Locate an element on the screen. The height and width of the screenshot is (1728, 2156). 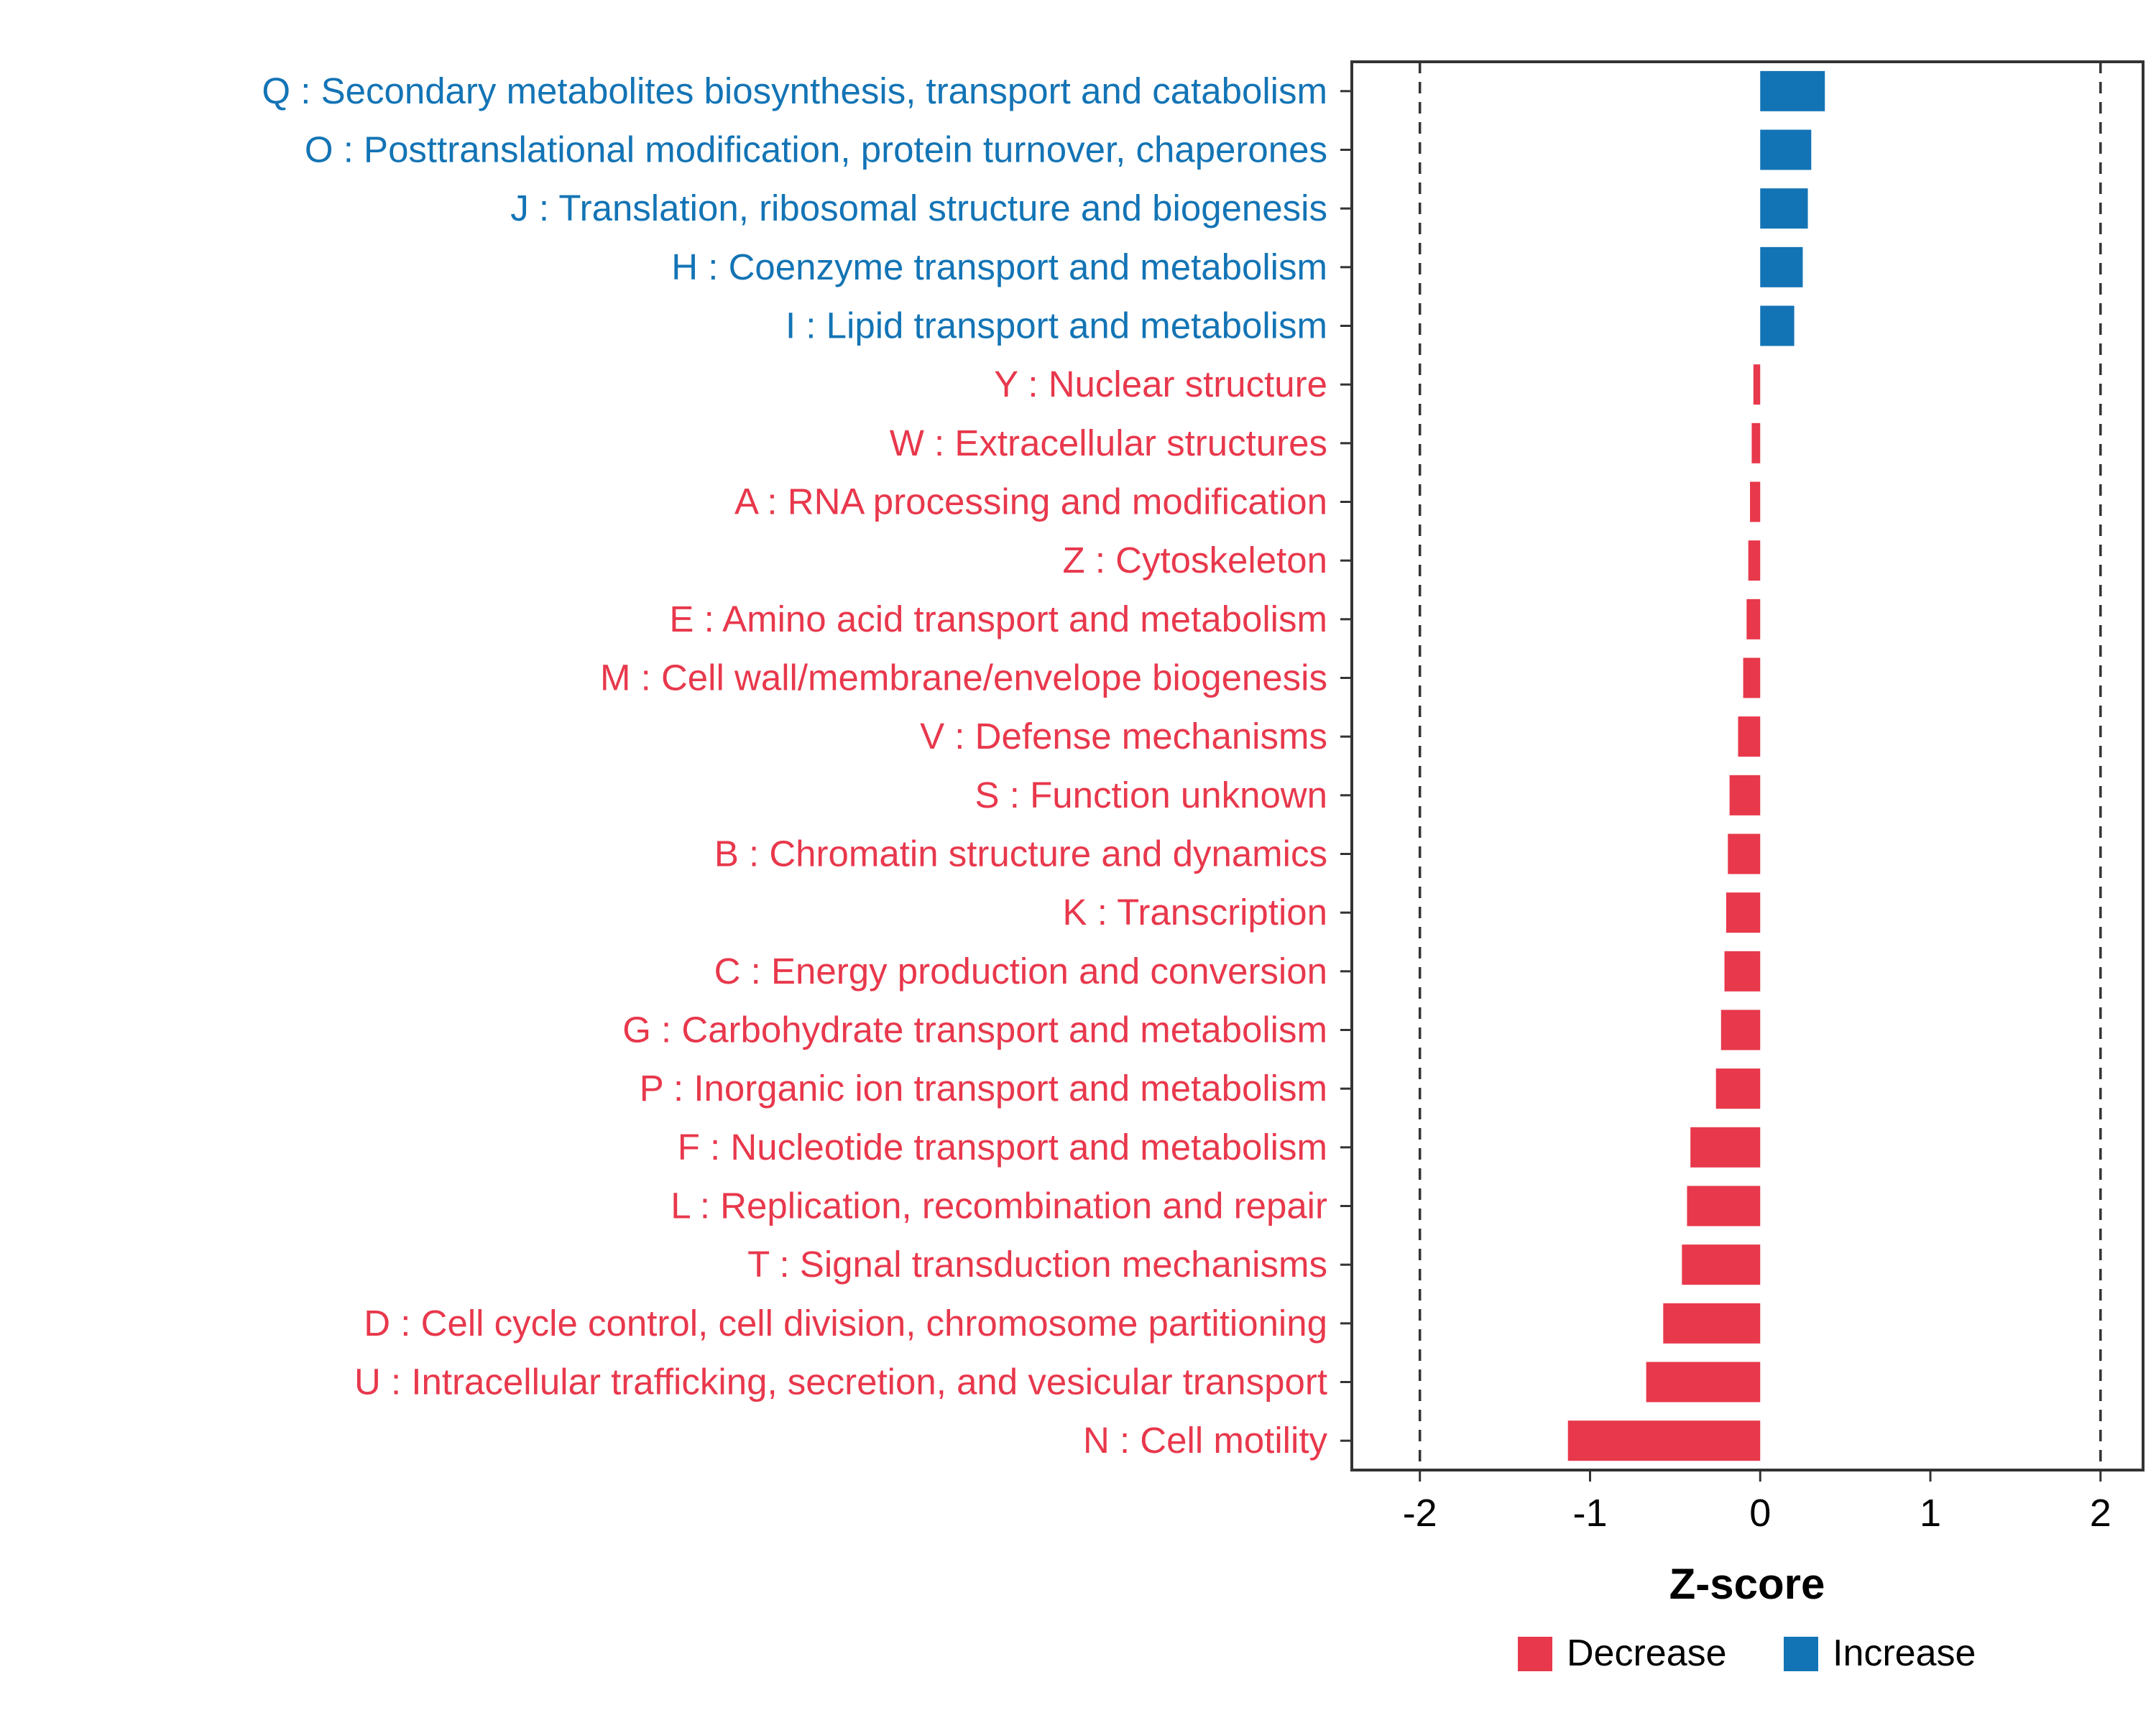
category-label: Y : Nuclear structure is located at coordinates (1160, 384).